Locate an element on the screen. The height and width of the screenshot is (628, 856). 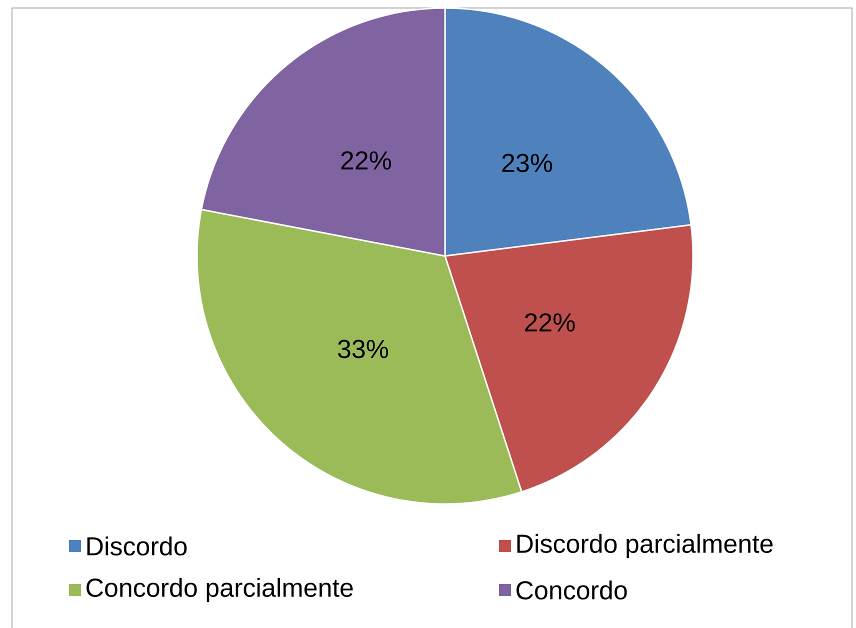
legend-label: Discordo parcialmente is located at coordinates (645, 546).